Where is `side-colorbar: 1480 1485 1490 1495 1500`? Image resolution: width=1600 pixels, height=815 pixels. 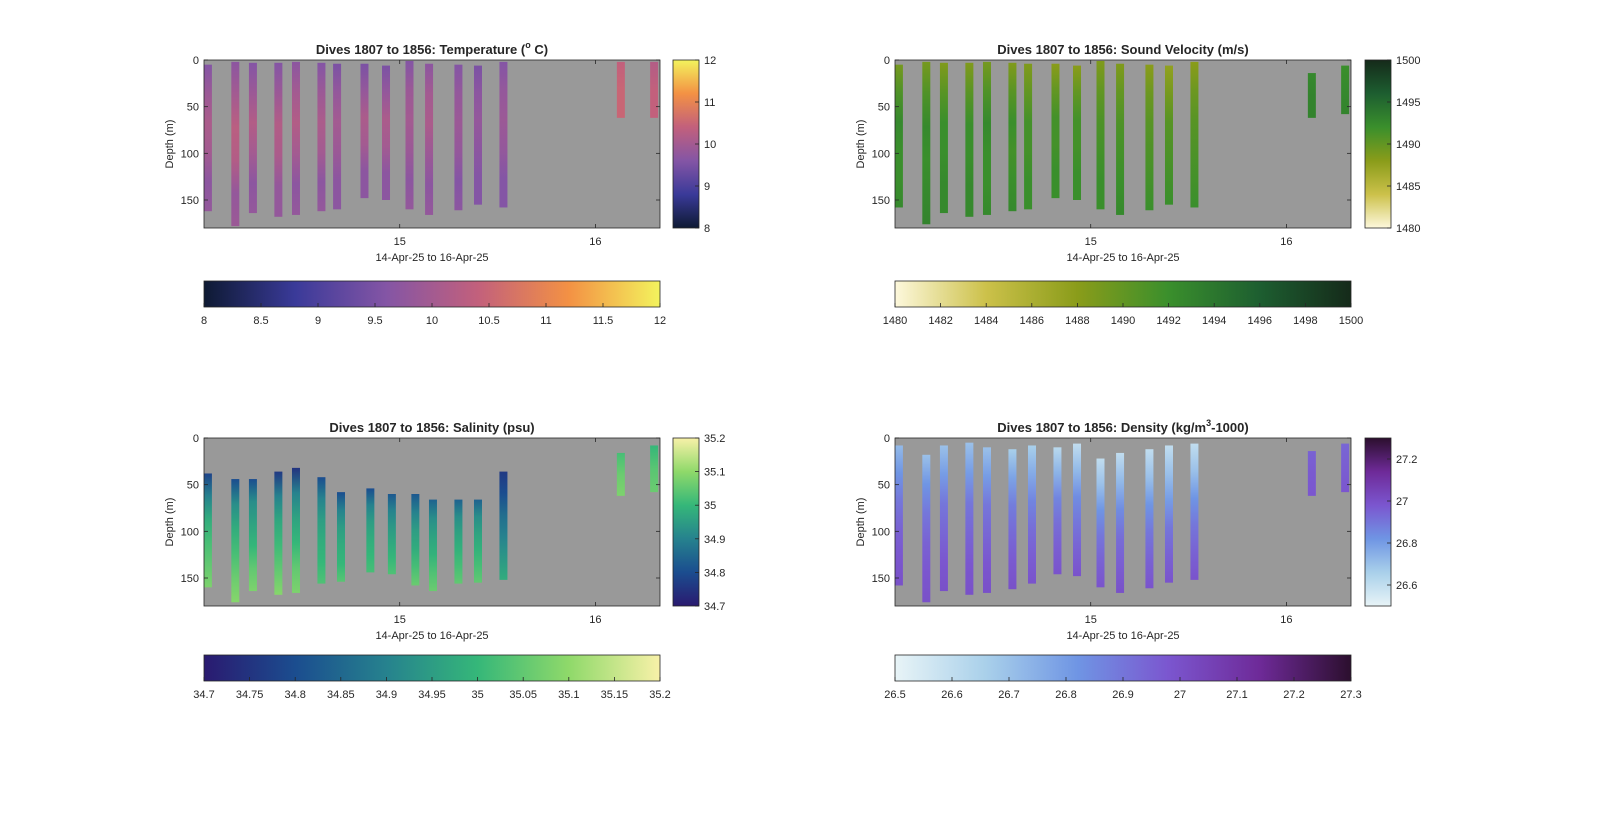 side-colorbar: 1480 1485 1490 1495 1500 is located at coordinates (1392, 145).